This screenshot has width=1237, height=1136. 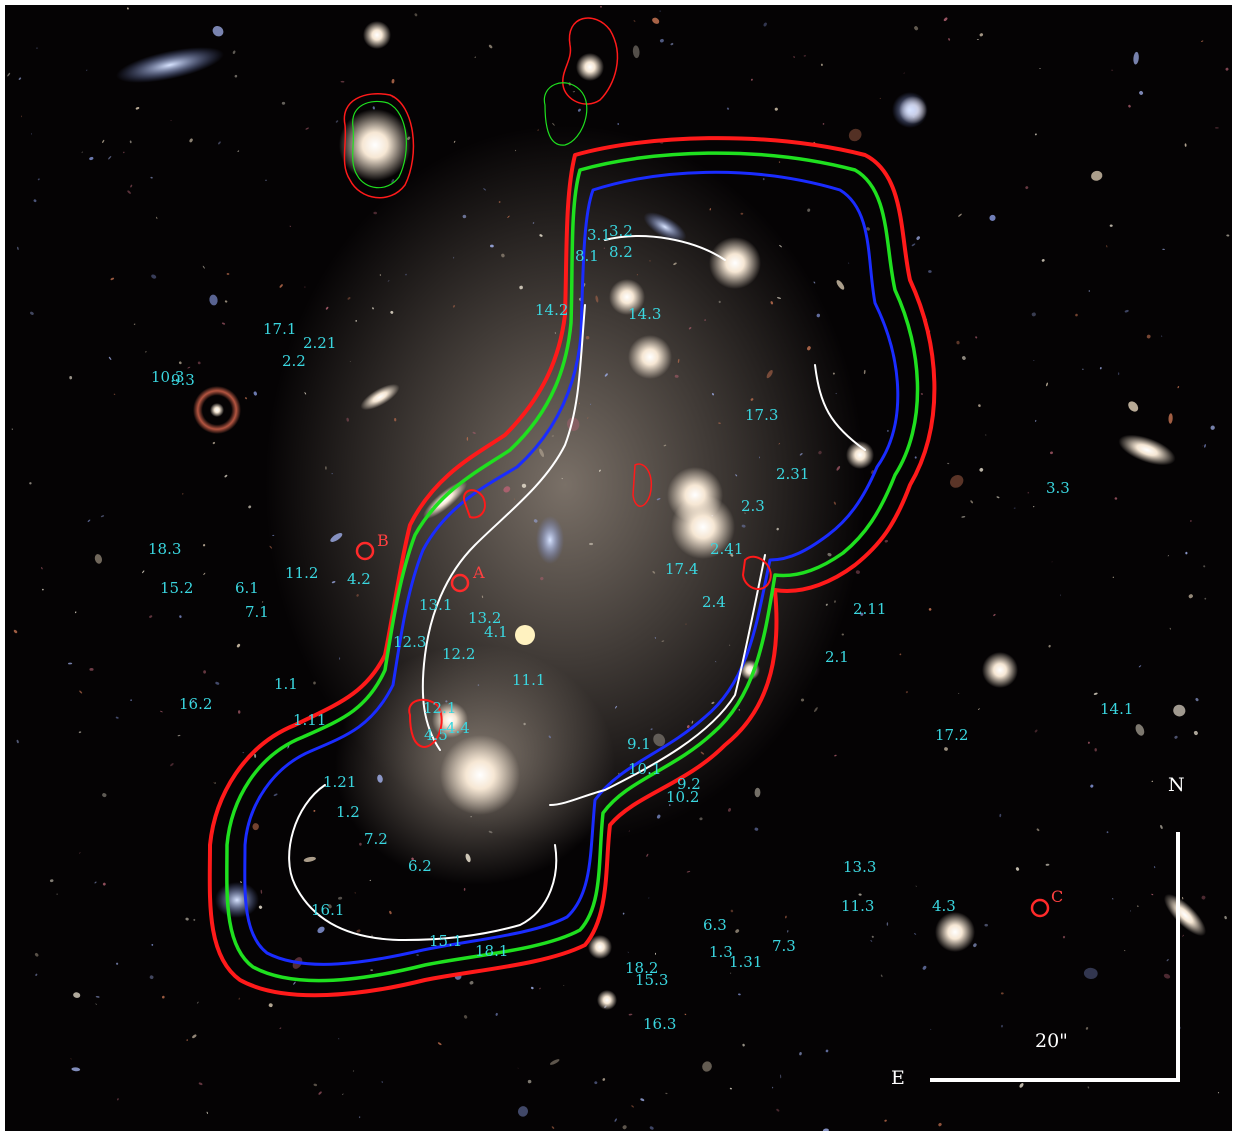 I want to click on image-label: 13.1, so click(x=436, y=605).